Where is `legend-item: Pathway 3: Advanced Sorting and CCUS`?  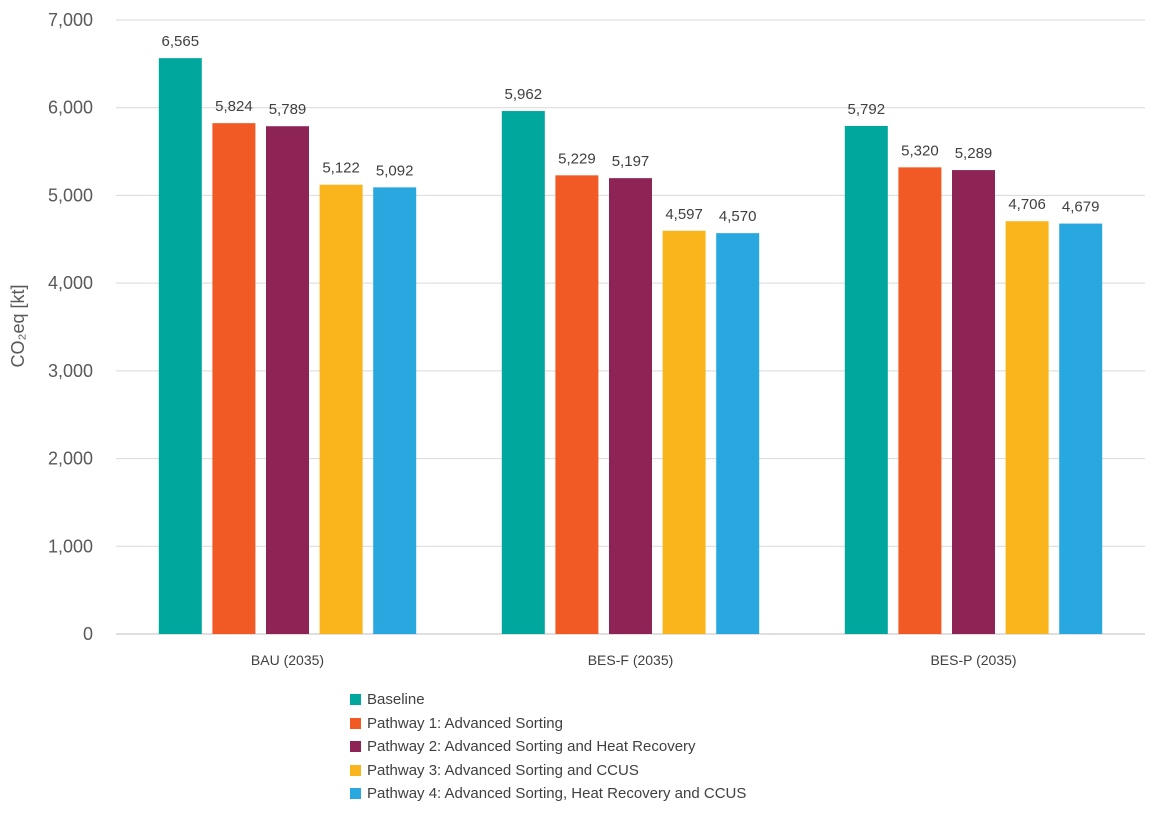 legend-item: Pathway 3: Advanced Sorting and CCUS is located at coordinates (548, 771).